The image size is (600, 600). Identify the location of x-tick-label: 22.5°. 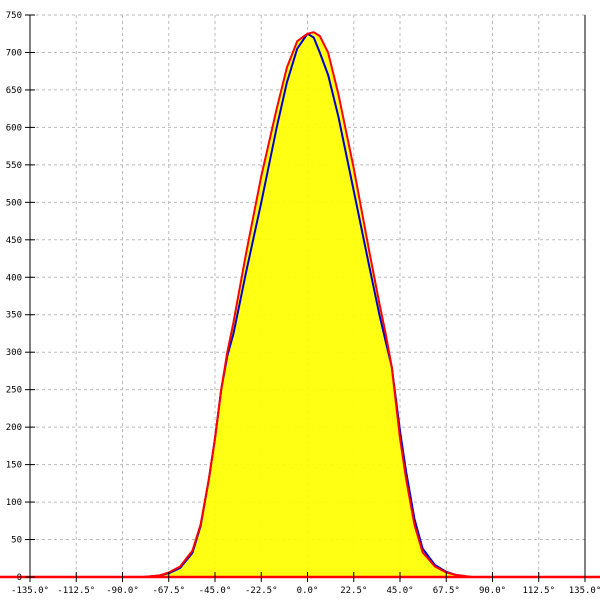
(353, 591).